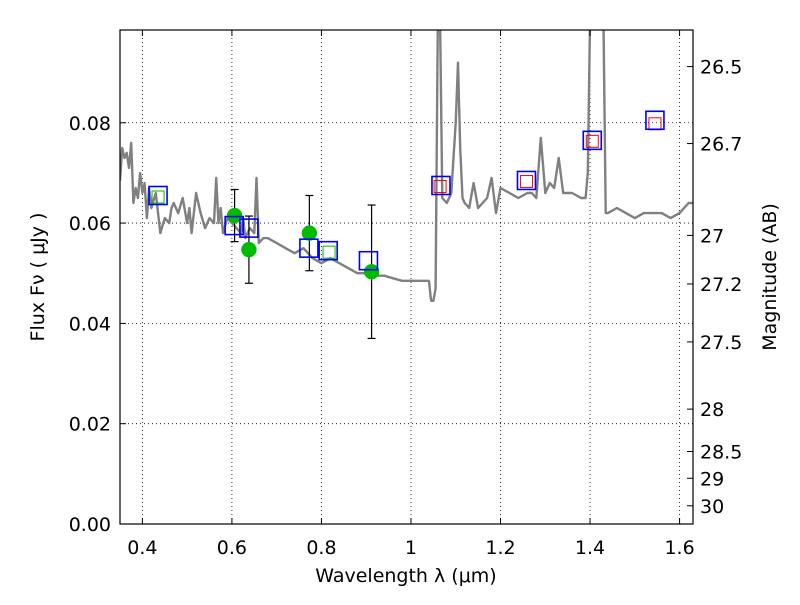 This screenshot has height=605, width=800. I want to click on x-tick-label: 1.6, so click(679, 548).